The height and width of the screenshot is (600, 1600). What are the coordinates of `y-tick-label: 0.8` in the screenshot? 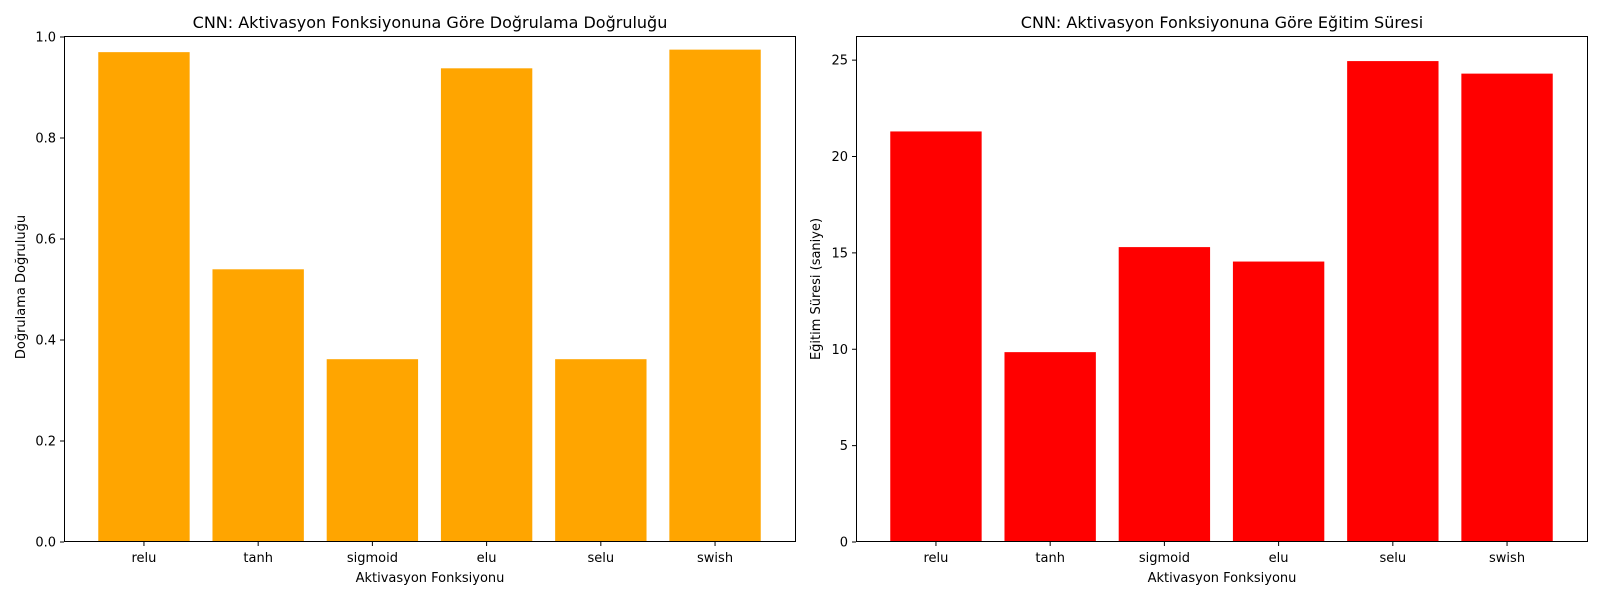 It's located at (45, 139).